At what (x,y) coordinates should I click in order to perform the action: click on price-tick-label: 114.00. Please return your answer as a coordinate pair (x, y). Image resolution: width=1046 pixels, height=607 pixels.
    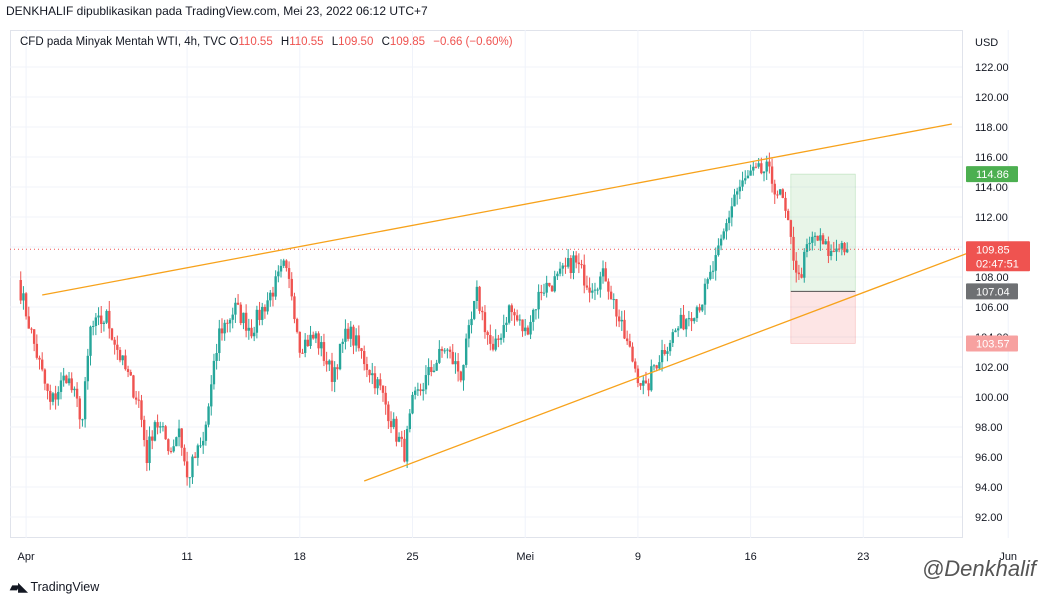
    Looking at the image, I should click on (991, 188).